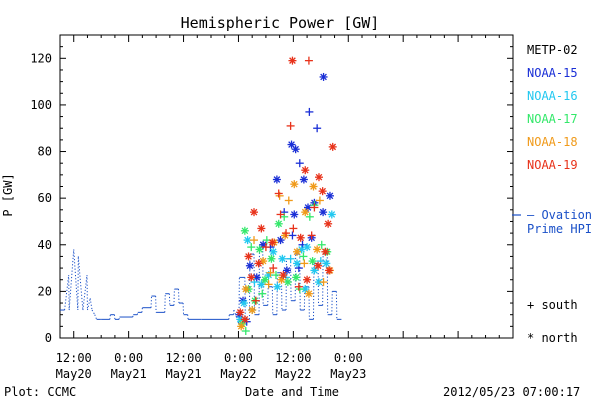  What do you see at coordinates (280, 23) in the screenshot?
I see `chart-title: Hemispheric Power [GW]` at bounding box center [280, 23].